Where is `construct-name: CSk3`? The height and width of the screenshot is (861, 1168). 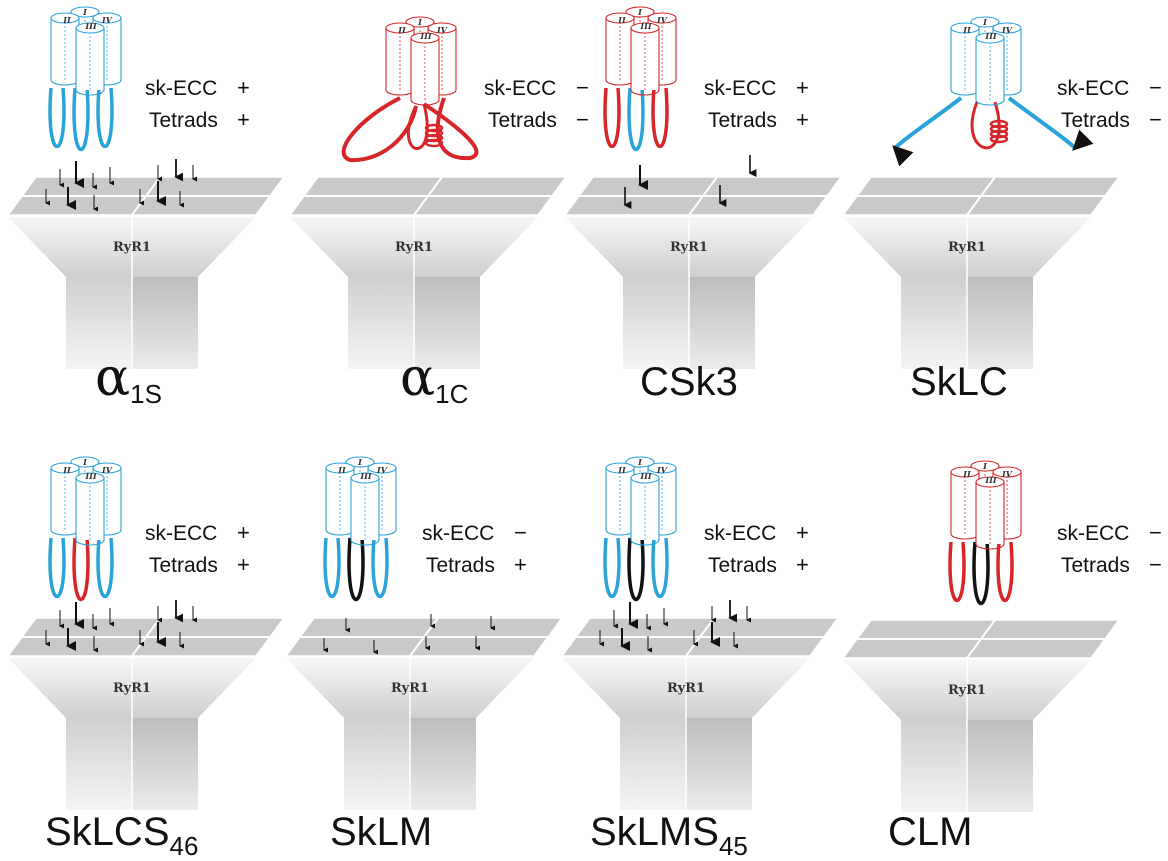
construct-name: CSk3 is located at coordinates (689, 382).